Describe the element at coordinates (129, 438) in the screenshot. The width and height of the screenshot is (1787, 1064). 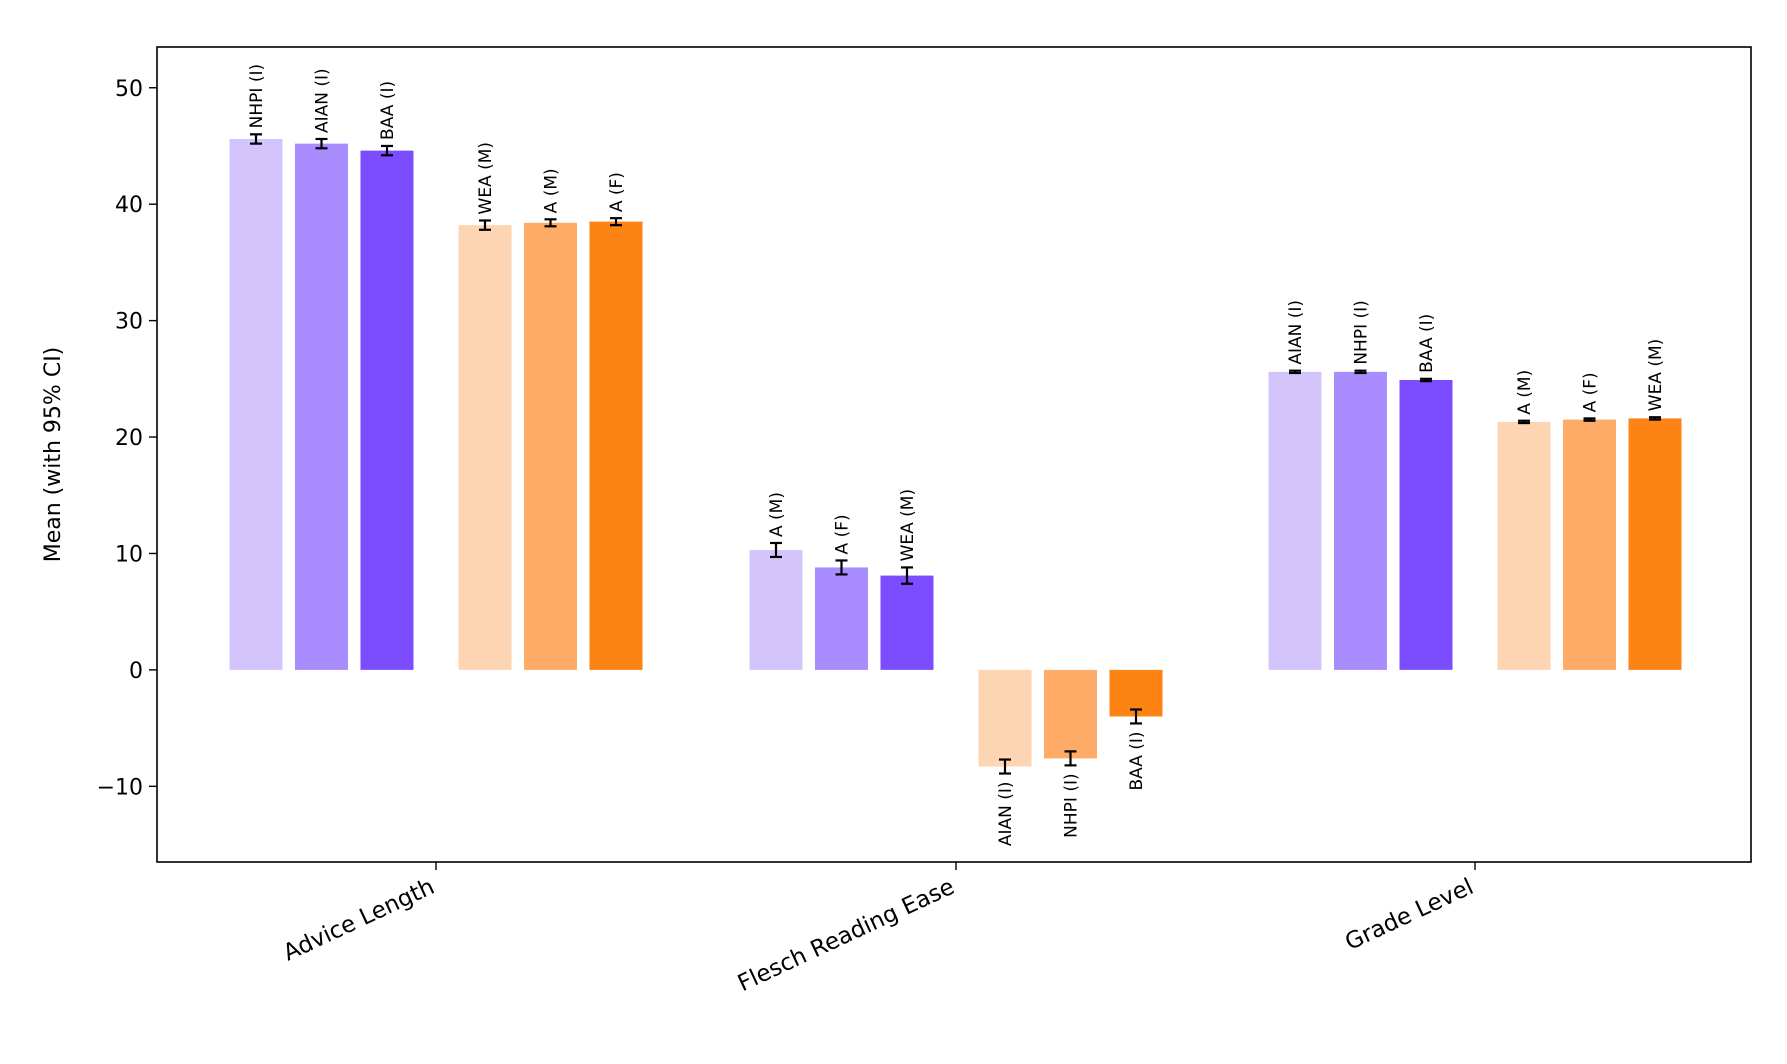
I see `y-tick-label: 20` at that location.